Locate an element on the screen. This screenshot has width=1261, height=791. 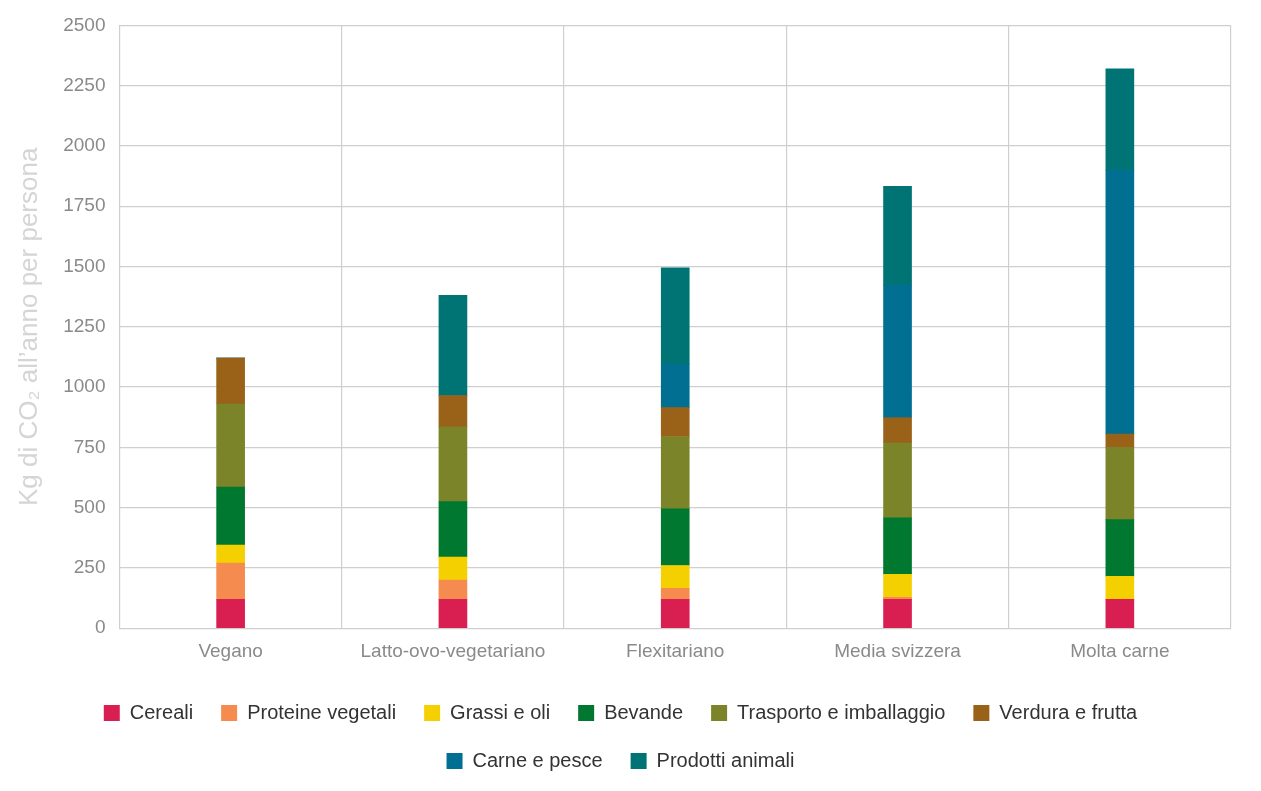
y-tick-label: 500 is located at coordinates (89, 506).